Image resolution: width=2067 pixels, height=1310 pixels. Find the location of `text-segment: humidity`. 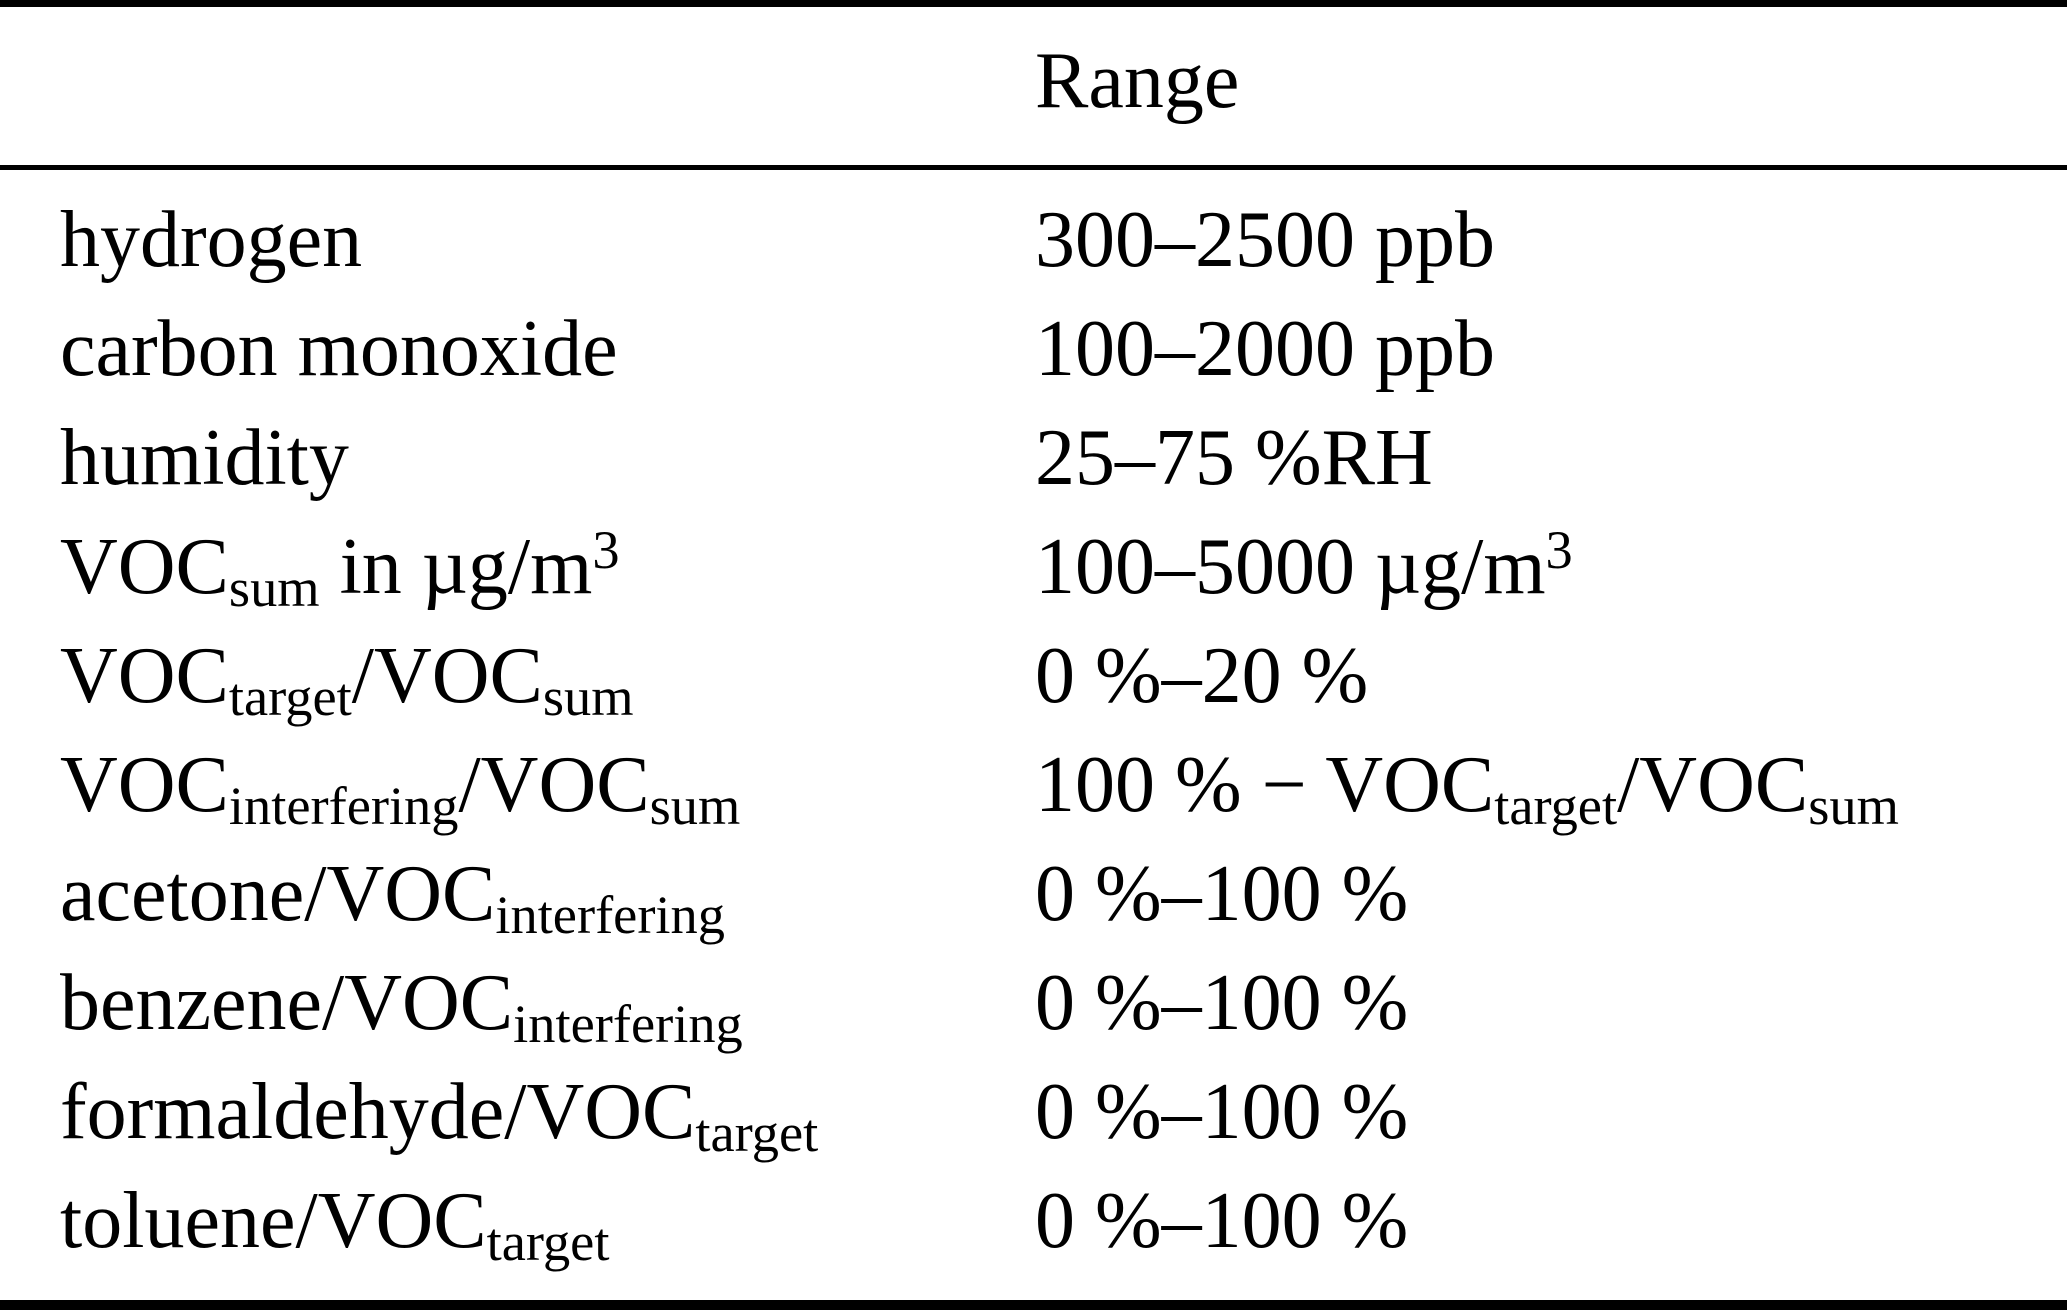

text-segment: humidity is located at coordinates (204, 458).